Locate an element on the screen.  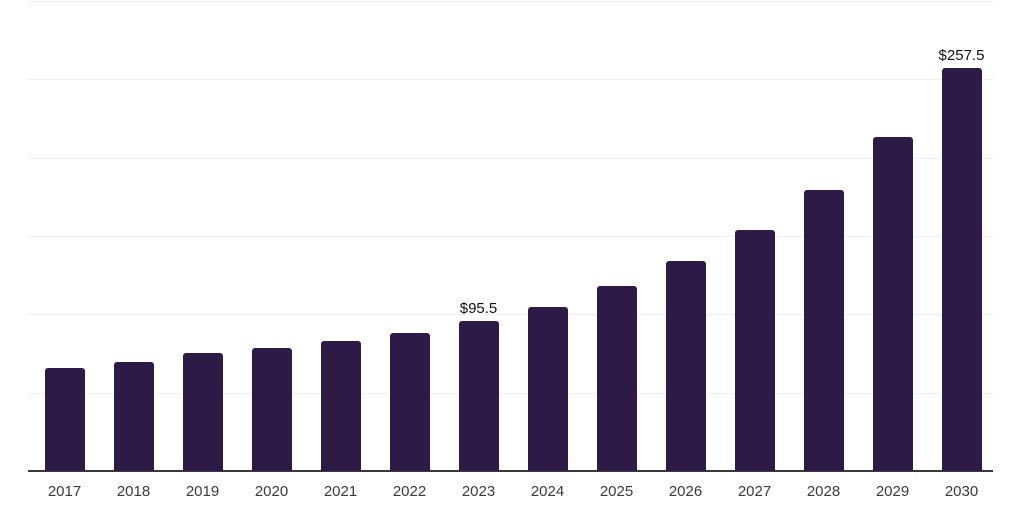
x-axis-label-2030: 2030 is located at coordinates (961, 491).